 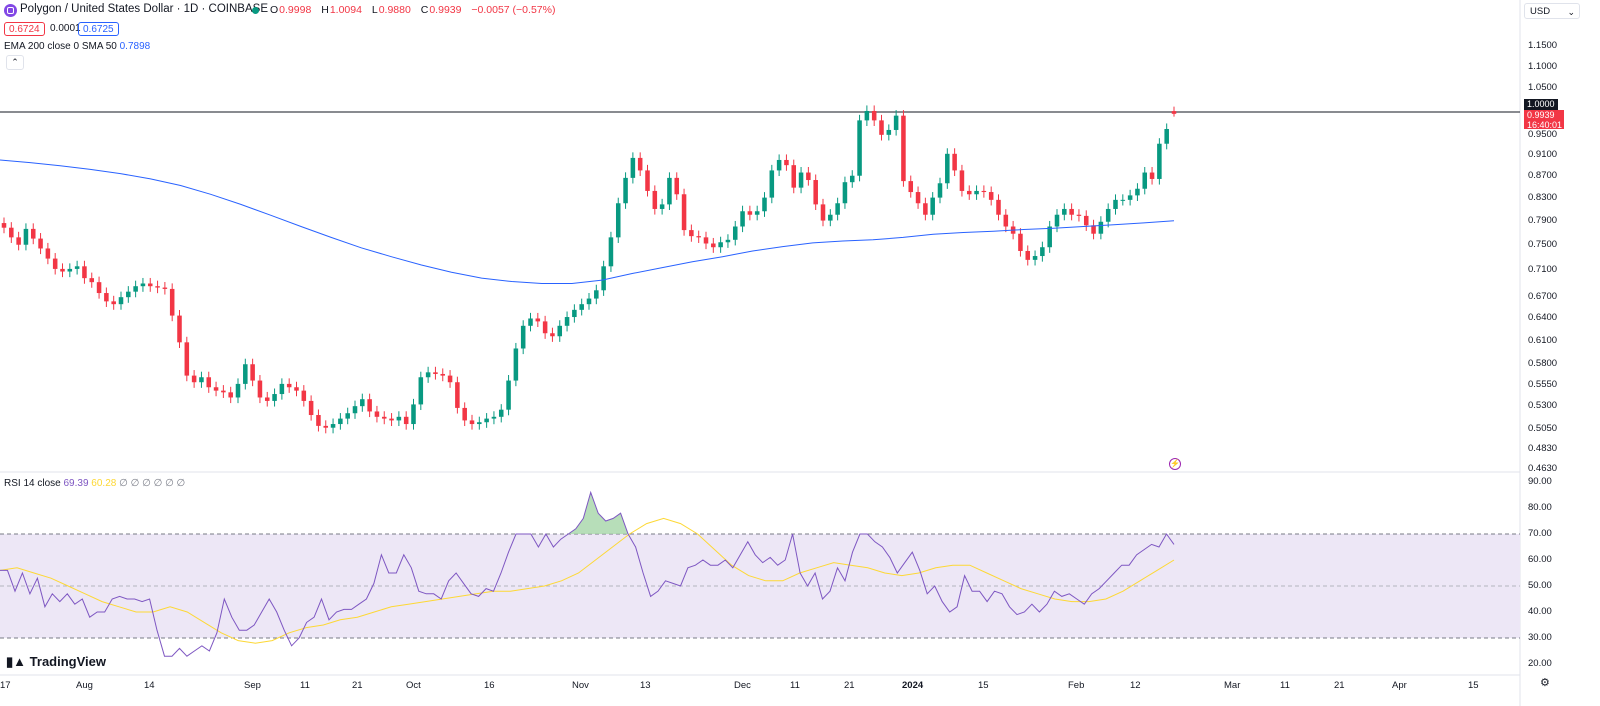 What do you see at coordinates (1543, 428) in the screenshot?
I see `price-axis-label: 0.5050` at bounding box center [1543, 428].